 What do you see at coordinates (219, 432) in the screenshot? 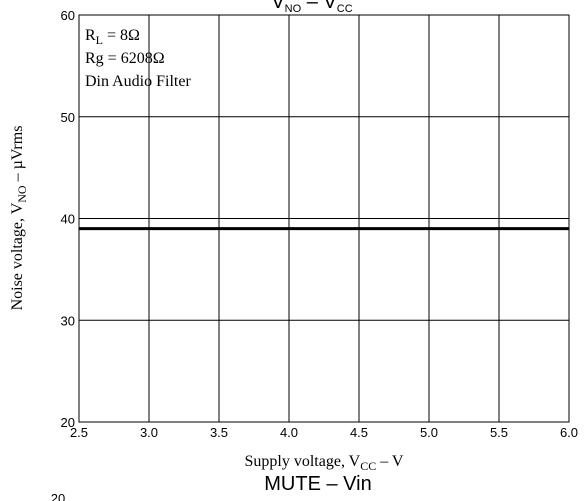
I see `x-tick-label: 3.5` at bounding box center [219, 432].